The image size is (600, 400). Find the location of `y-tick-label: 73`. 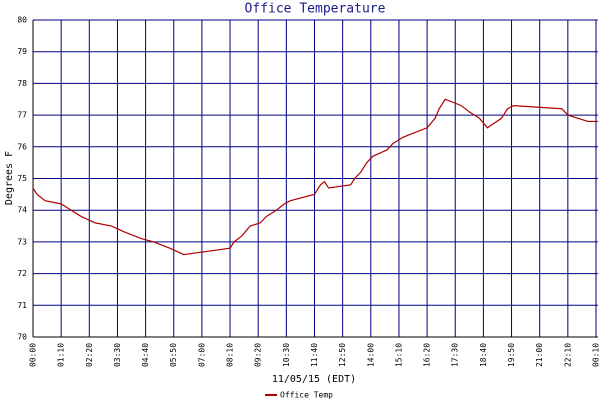

y-tick-label: 73 is located at coordinates (22, 241).